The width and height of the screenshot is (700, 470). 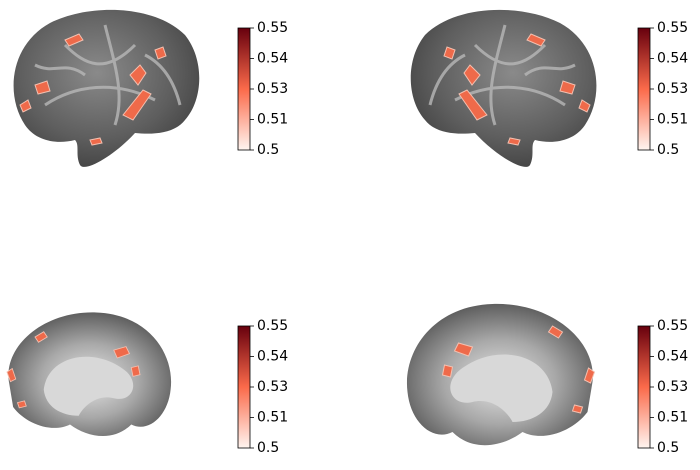 I want to click on brain-lateral-left, so click(x=106, y=88).